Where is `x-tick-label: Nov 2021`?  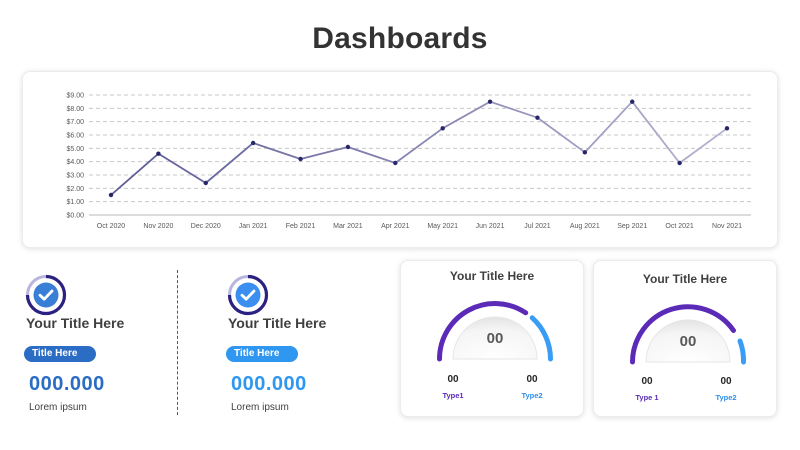
x-tick-label: Nov 2021 is located at coordinates (727, 226).